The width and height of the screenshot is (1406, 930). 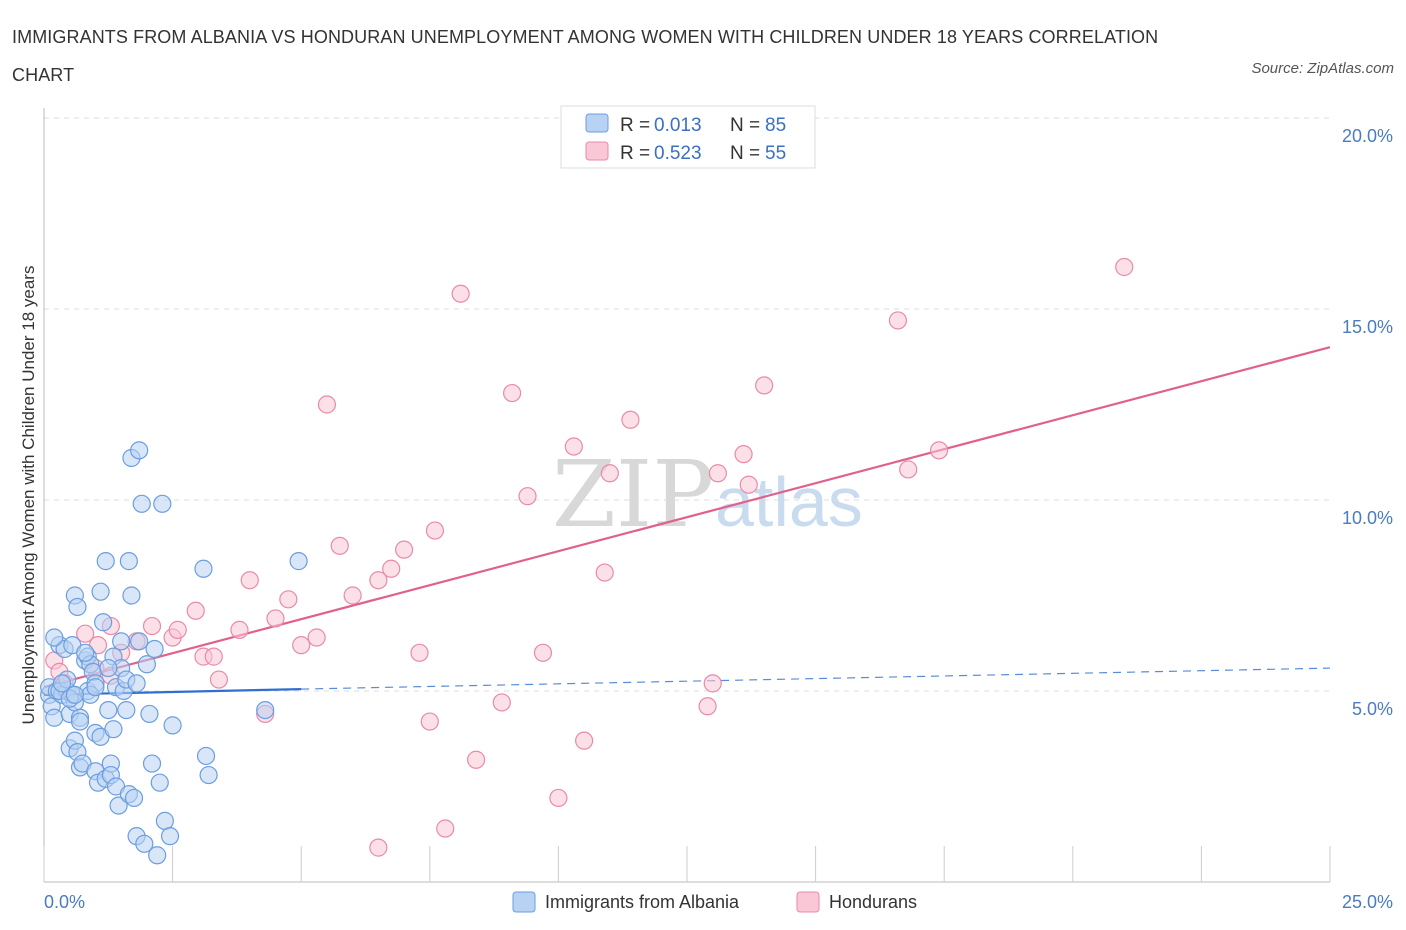 What do you see at coordinates (633, 494) in the screenshot?
I see `watermark-zip: ZIP` at bounding box center [633, 494].